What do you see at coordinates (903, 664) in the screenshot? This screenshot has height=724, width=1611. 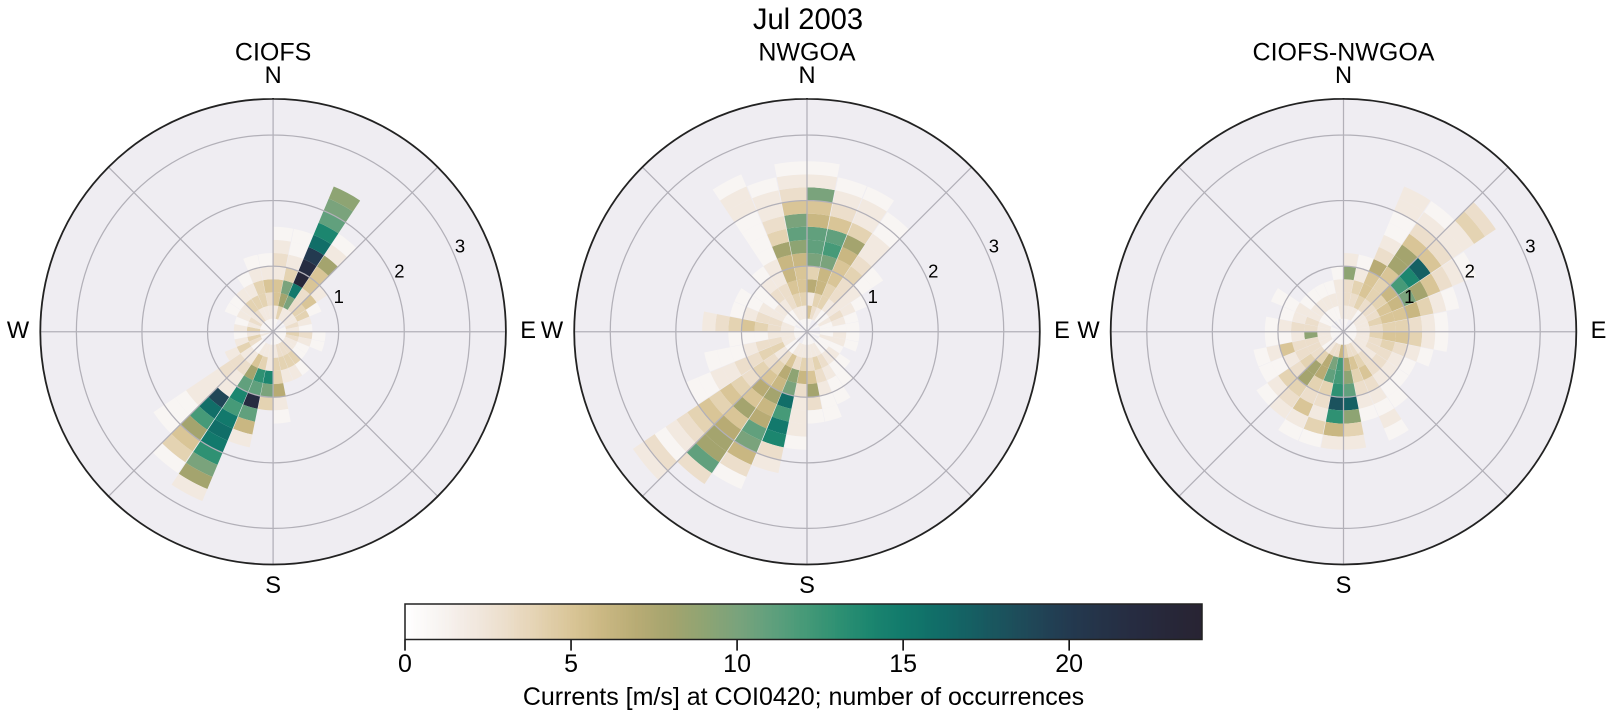 I see `svg-text: 15` at bounding box center [903, 664].